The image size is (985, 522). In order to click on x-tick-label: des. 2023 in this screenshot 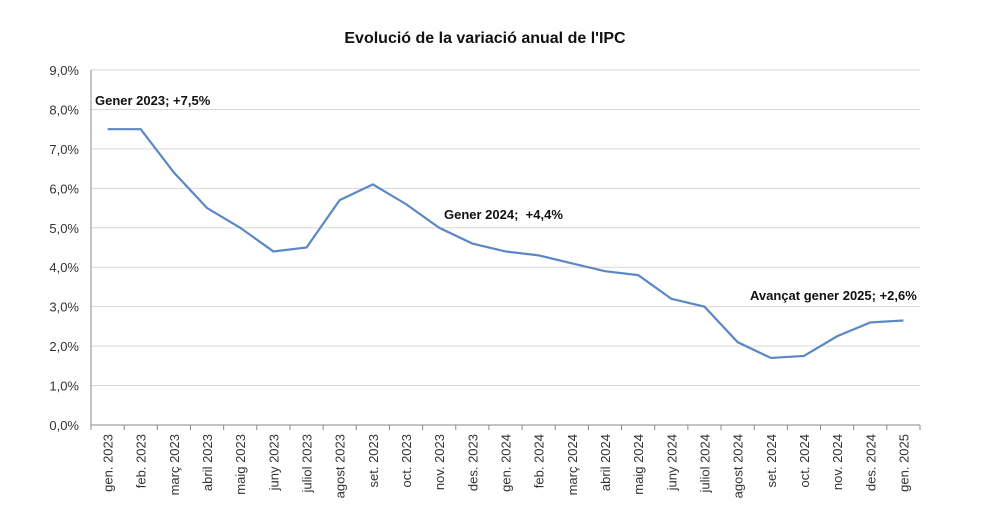, I will do `click(472, 462)`.